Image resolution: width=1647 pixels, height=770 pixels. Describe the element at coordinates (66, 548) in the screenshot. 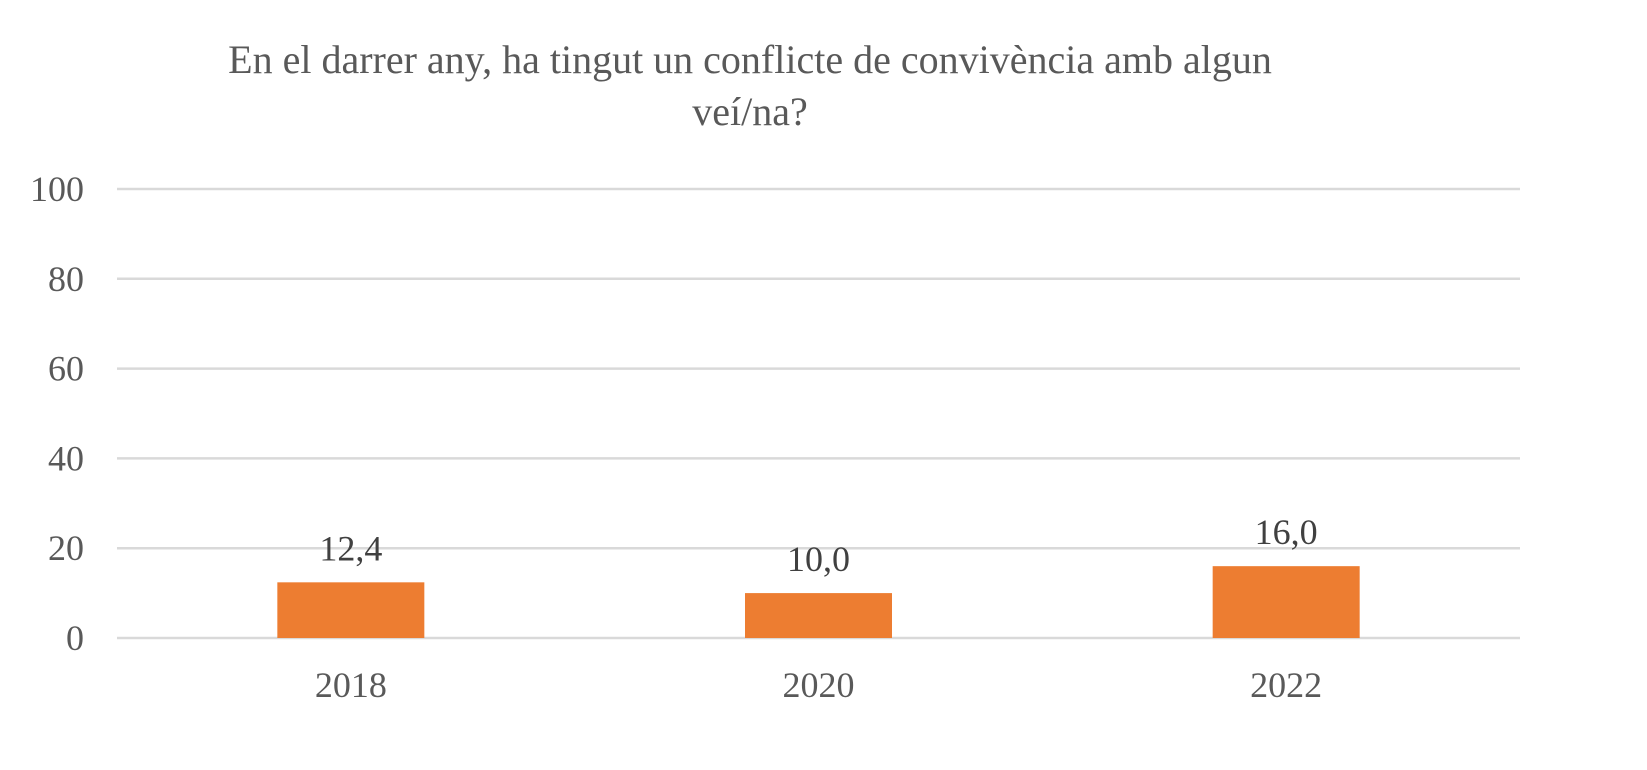

I see `y-tick-label: 20` at that location.